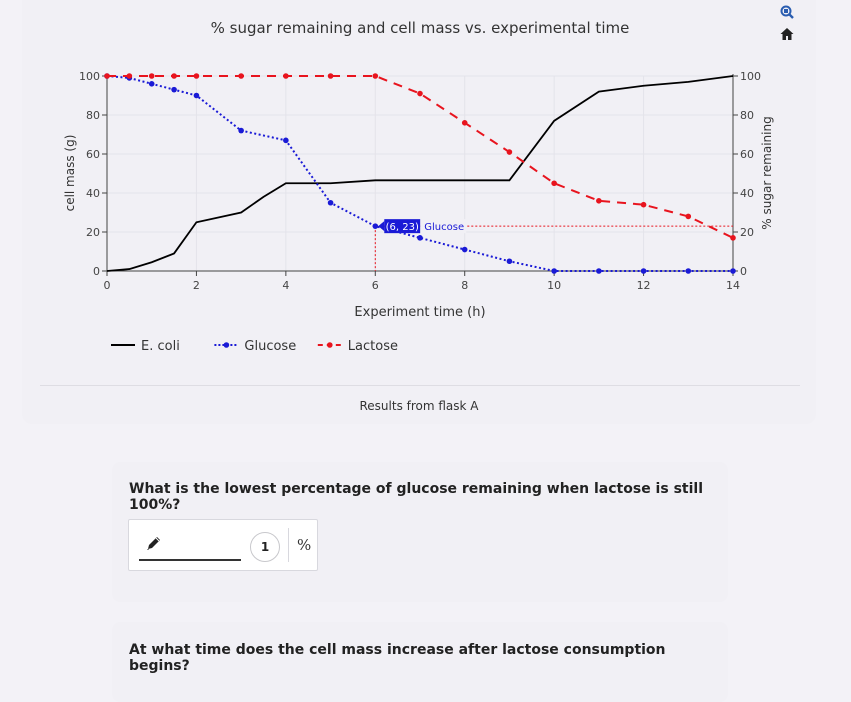 The width and height of the screenshot is (851, 702). What do you see at coordinates (787, 12) in the screenshot?
I see `zoom-icon` at bounding box center [787, 12].